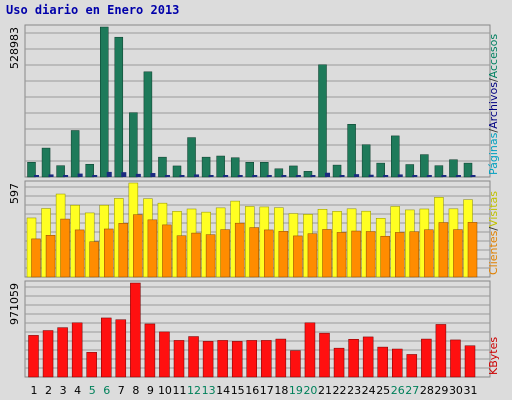  What do you see at coordinates (77, 390) in the screenshot?
I see `x-tick-label: 4` at bounding box center [77, 390].